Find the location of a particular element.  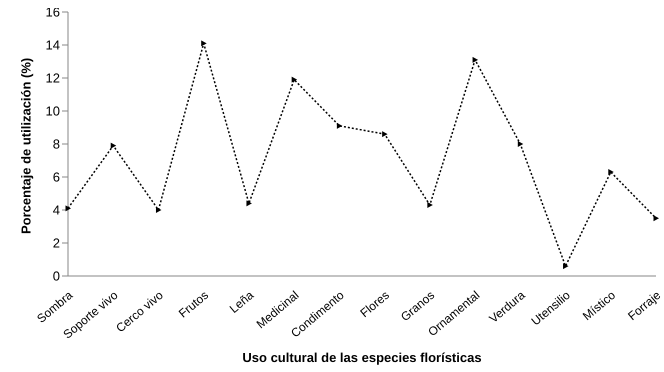

x-axis-title: Uso cultural de las especies florísticas is located at coordinates (362, 357).